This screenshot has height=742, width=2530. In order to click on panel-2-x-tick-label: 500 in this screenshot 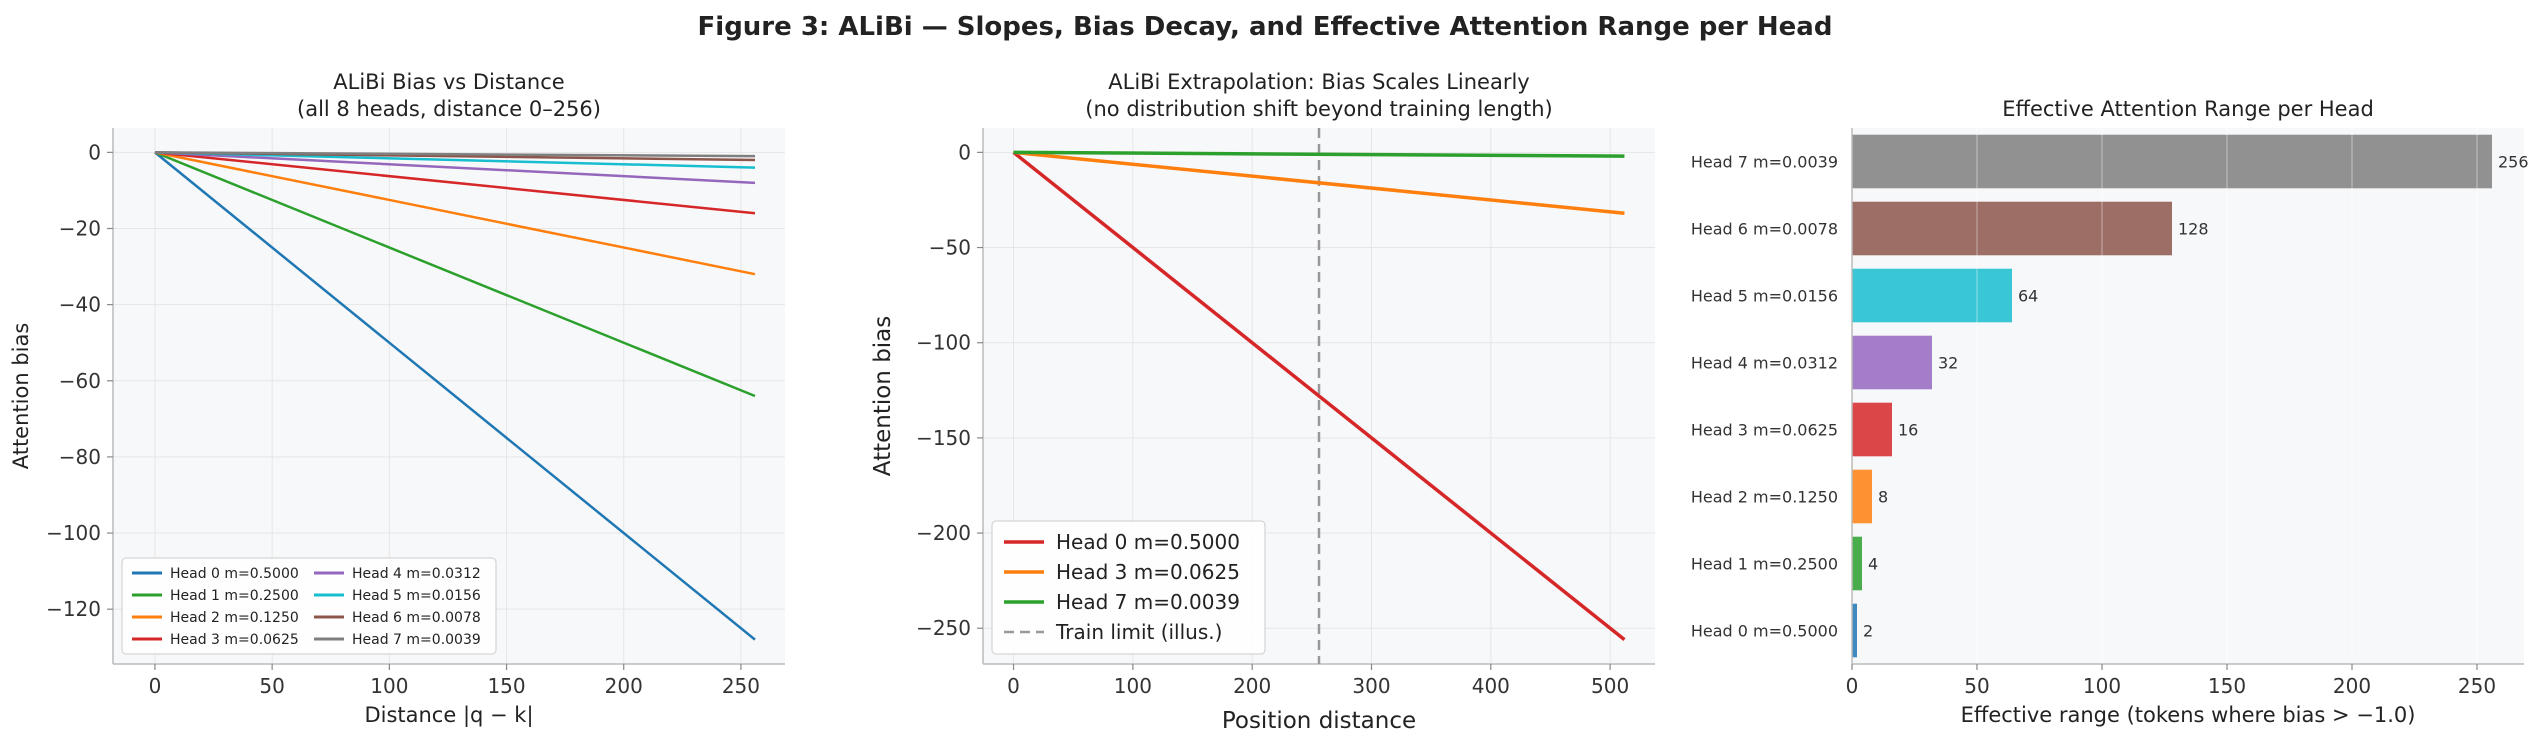, I will do `click(1610, 686)`.